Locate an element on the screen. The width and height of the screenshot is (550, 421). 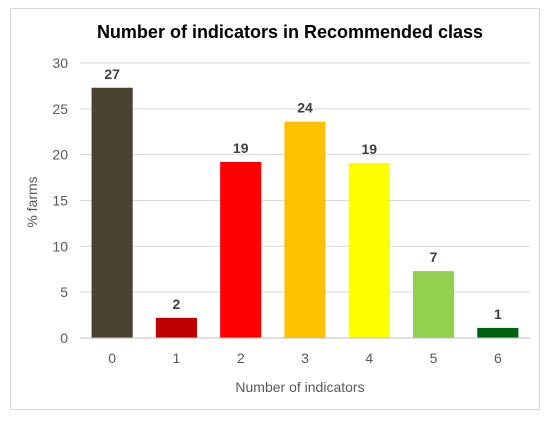
y-tick-label: 20 is located at coordinates (60, 155).